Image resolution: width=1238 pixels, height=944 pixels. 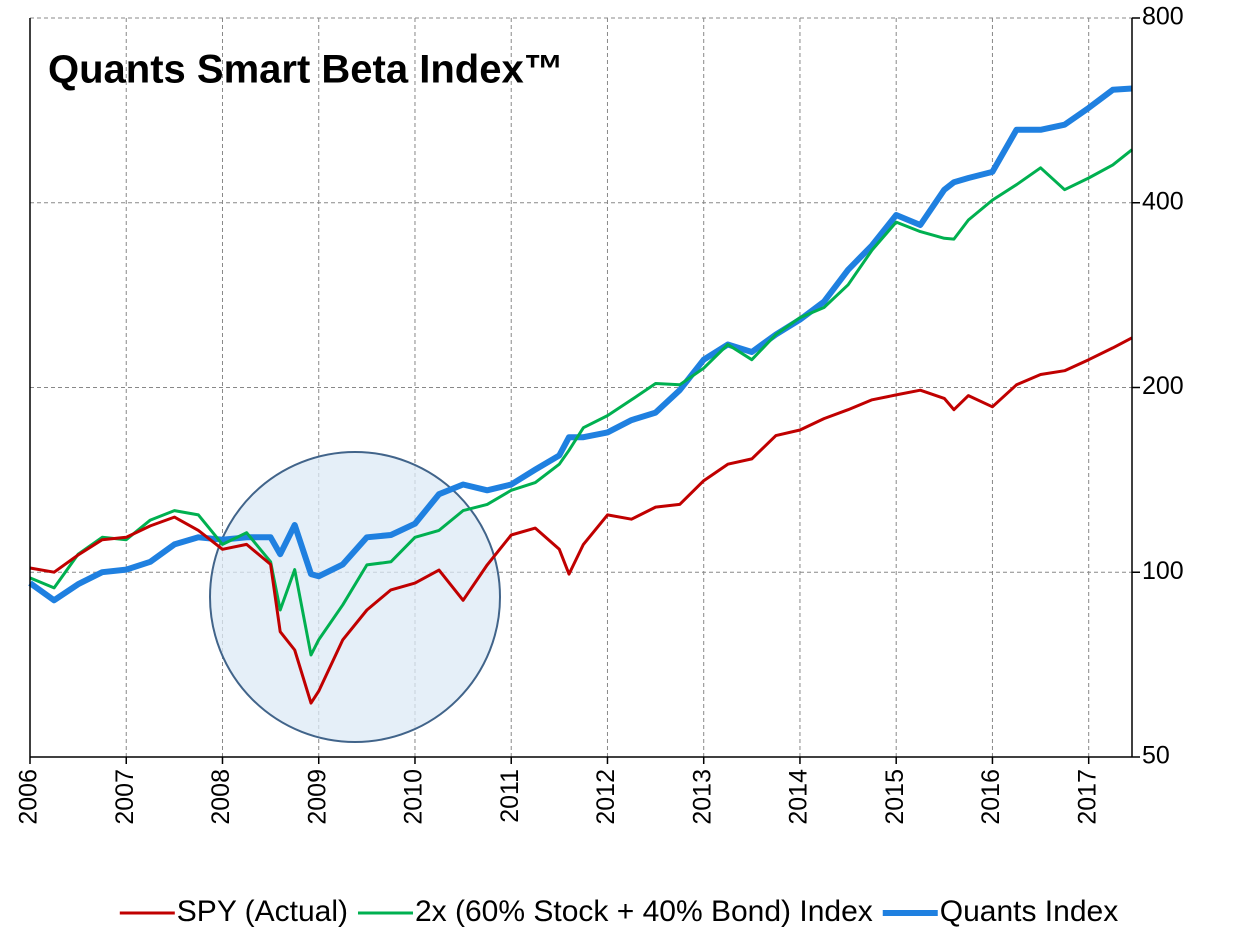 What do you see at coordinates (355, 597) in the screenshot?
I see `highlight-circle` at bounding box center [355, 597].